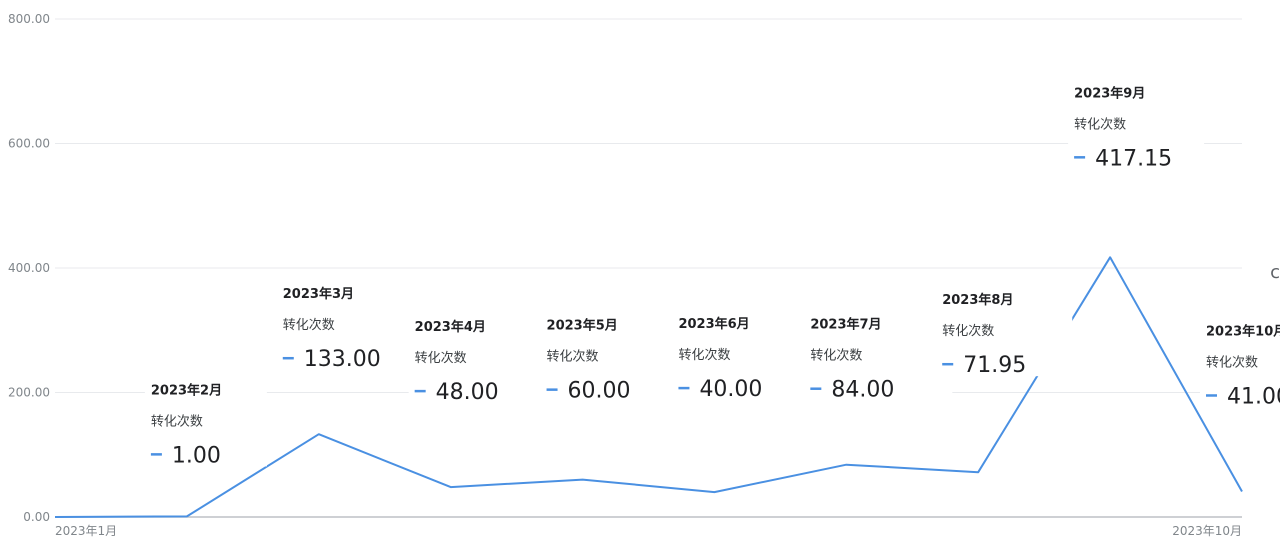 The image size is (1280, 549). I want to click on tooltip-value: 1.00, so click(196, 455).